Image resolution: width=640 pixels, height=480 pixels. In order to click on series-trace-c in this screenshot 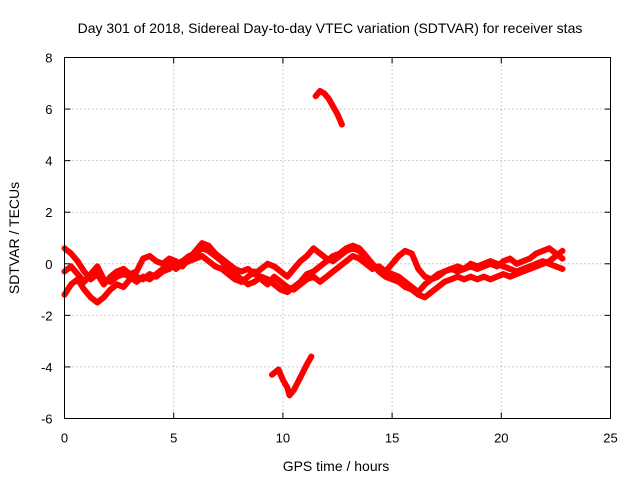, I will do `click(313, 274)`.